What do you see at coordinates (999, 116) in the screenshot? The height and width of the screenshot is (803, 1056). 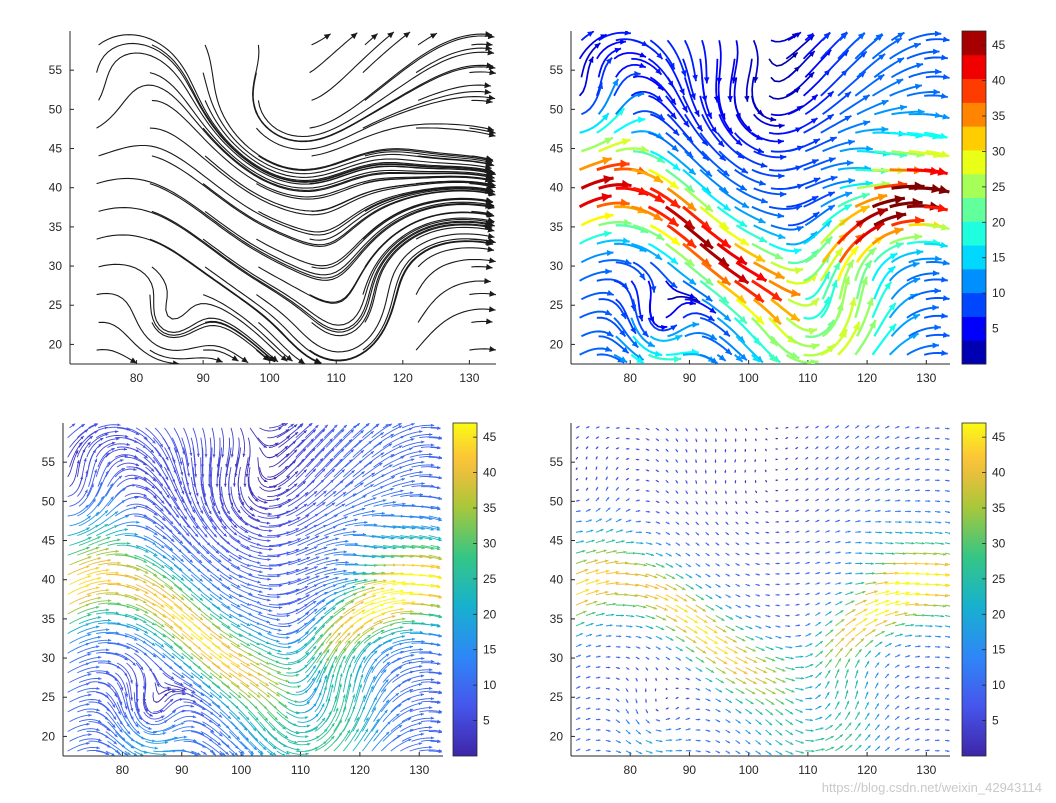 I see `colorbar-tick-label: 35` at bounding box center [999, 116].